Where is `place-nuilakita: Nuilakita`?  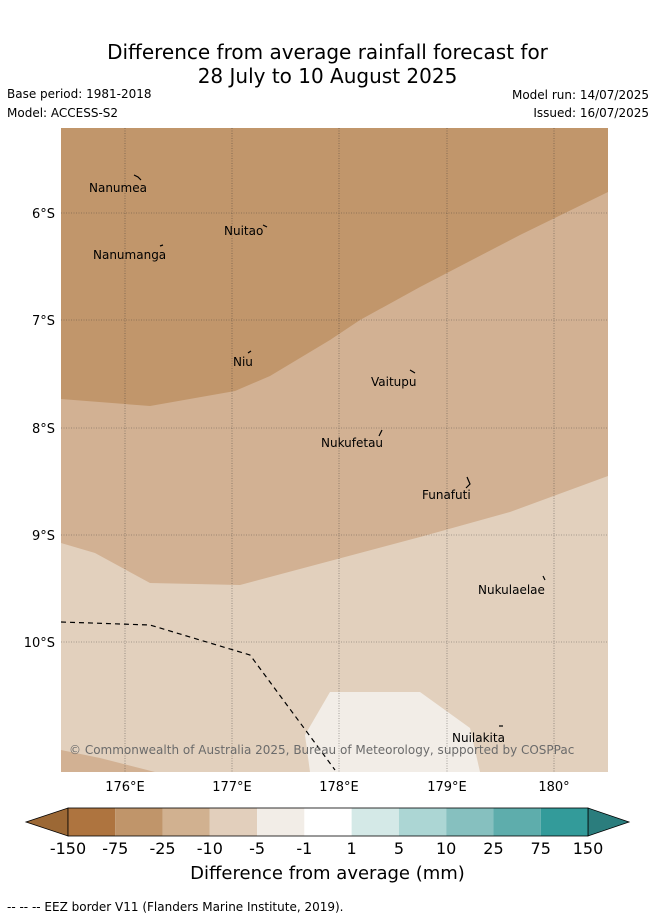 place-nuilakita: Nuilakita is located at coordinates (478, 738).